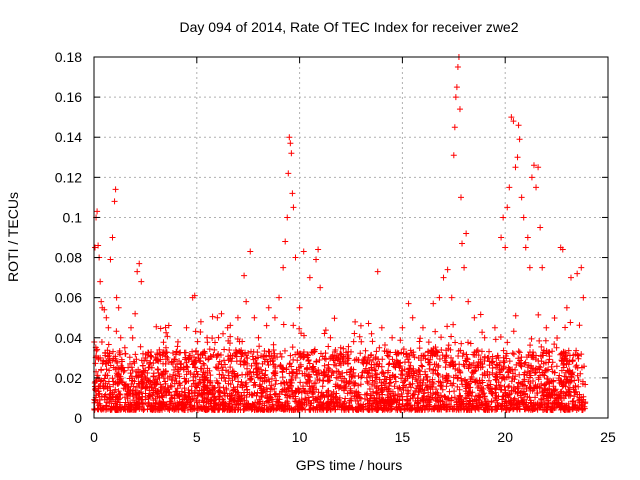 The image size is (640, 480). Describe the element at coordinates (68, 258) in the screenshot. I see `y-tick-label: 0.08` at that location.